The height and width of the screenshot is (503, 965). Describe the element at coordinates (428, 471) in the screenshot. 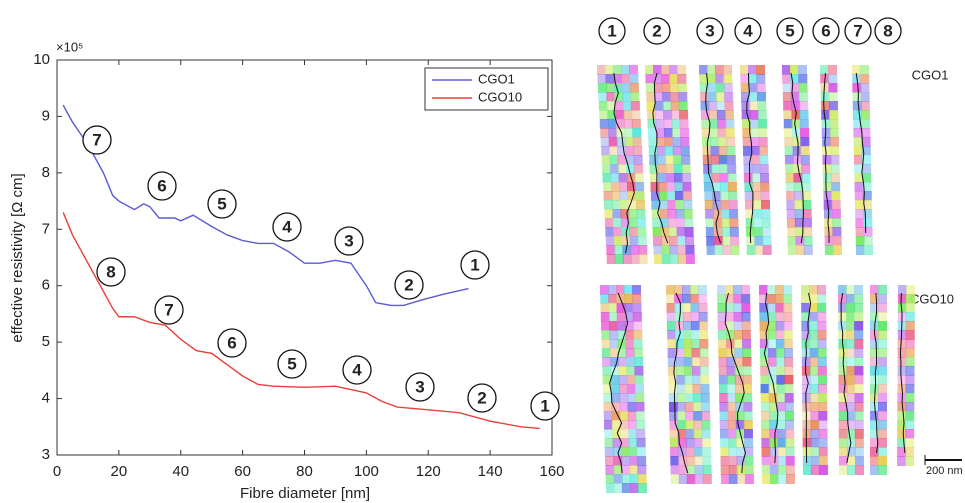

I see `x-tick-label: 120` at that location.